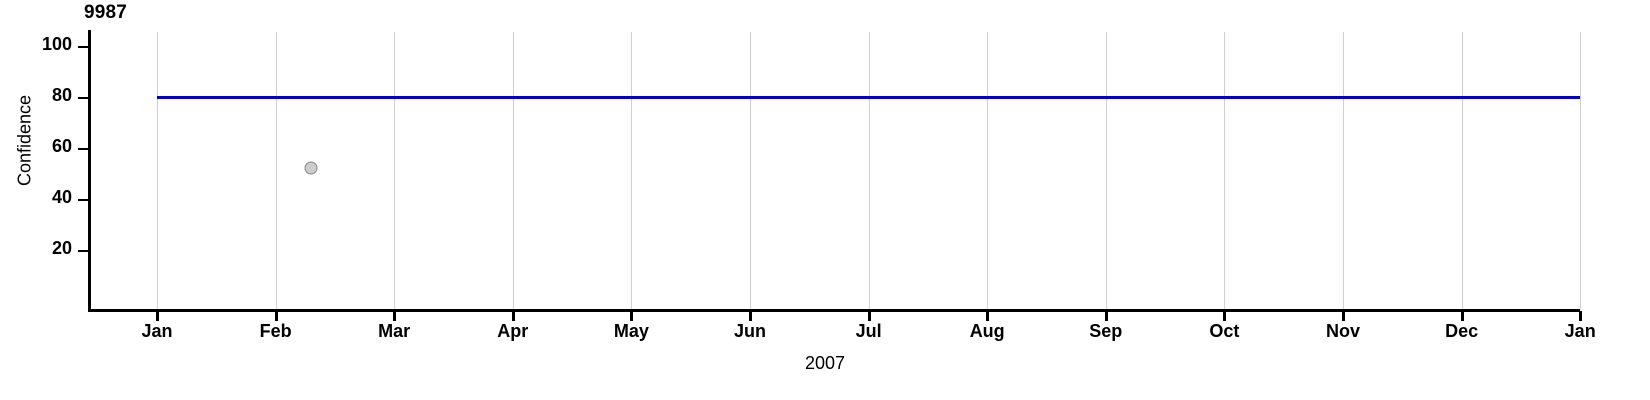 Image resolution: width=1650 pixels, height=400 pixels. I want to click on x-tick-label: Feb, so click(275, 331).